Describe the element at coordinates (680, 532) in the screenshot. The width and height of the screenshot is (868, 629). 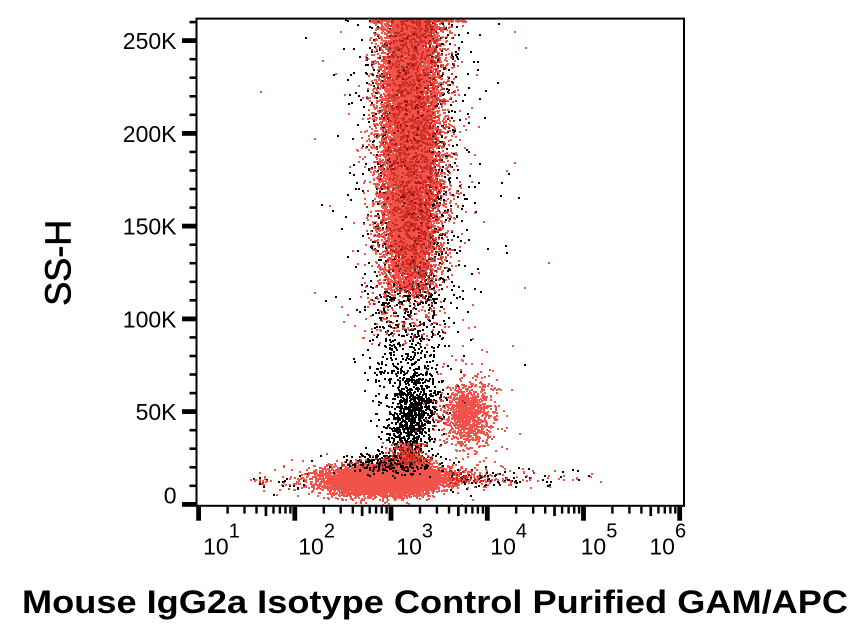
I see `svg-text: 6` at that location.